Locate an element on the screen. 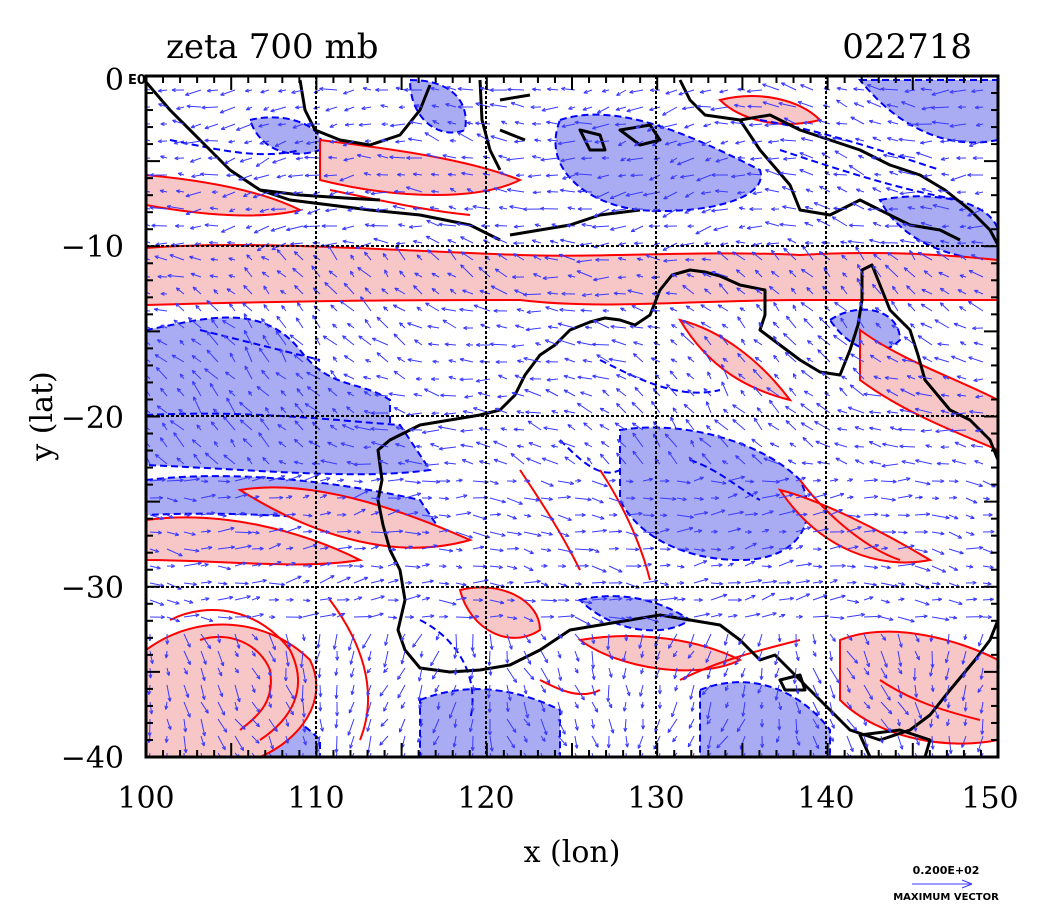  timor-coast is located at coordinates (575, 222).